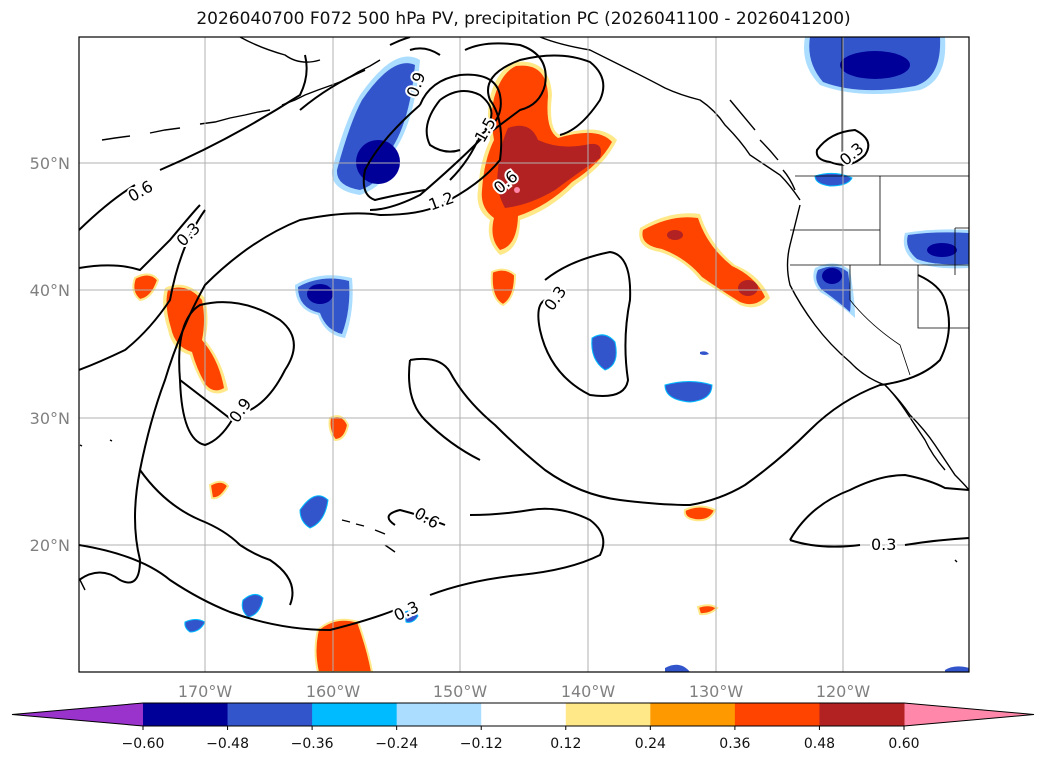  I want to click on lat-label-50n: 50°N, so click(50, 163).